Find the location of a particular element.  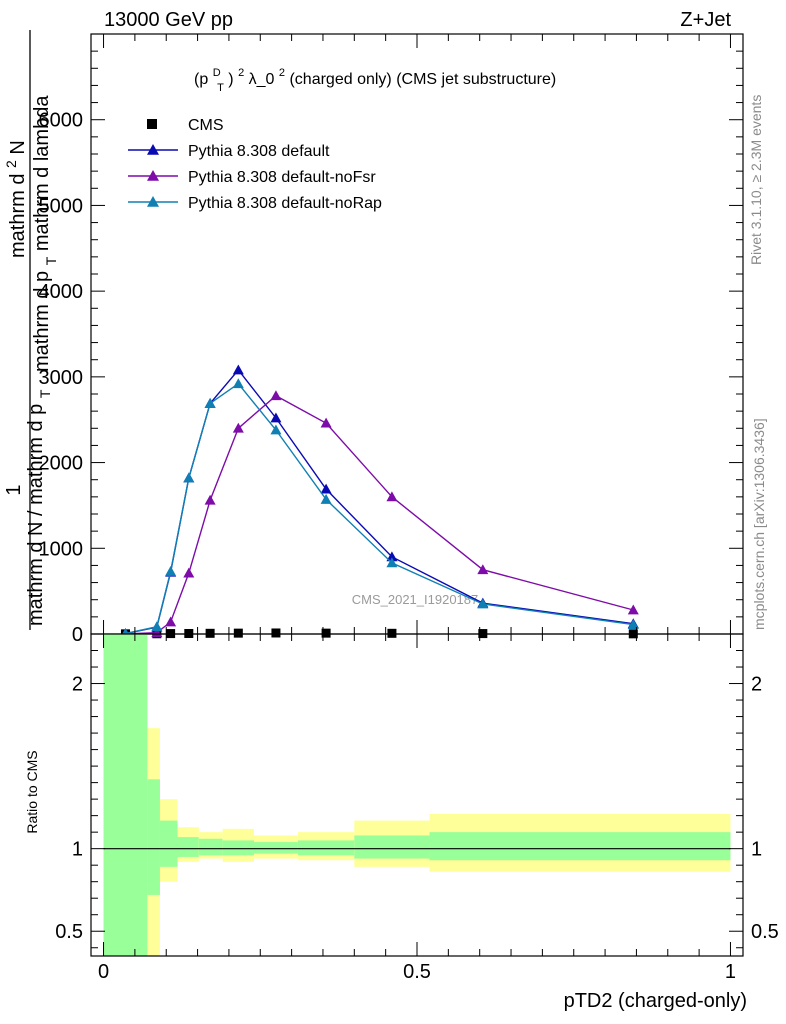

header-process-label: Z+Jet is located at coordinates (705, 20).